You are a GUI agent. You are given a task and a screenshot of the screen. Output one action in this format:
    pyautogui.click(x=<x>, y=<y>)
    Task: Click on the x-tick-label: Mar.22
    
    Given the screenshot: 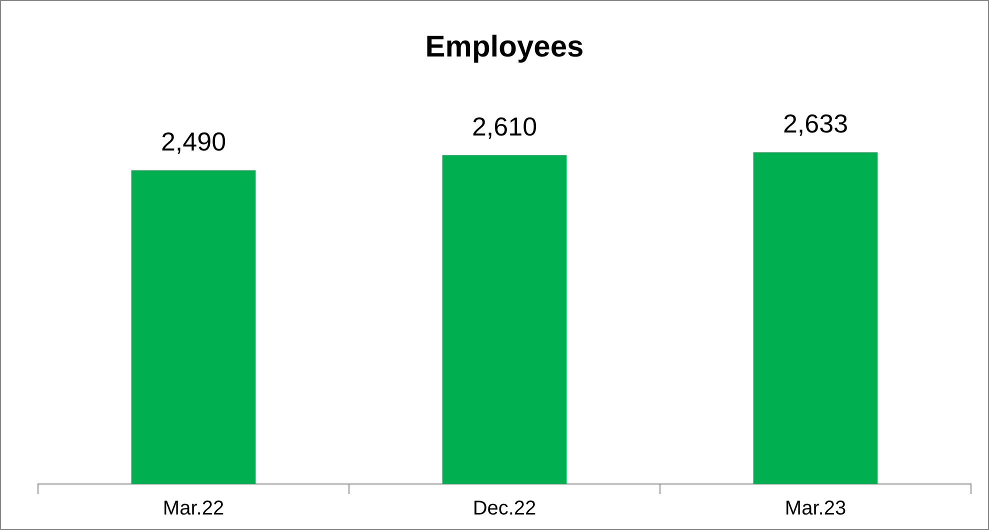 What is the action you would take?
    pyautogui.click(x=193, y=509)
    